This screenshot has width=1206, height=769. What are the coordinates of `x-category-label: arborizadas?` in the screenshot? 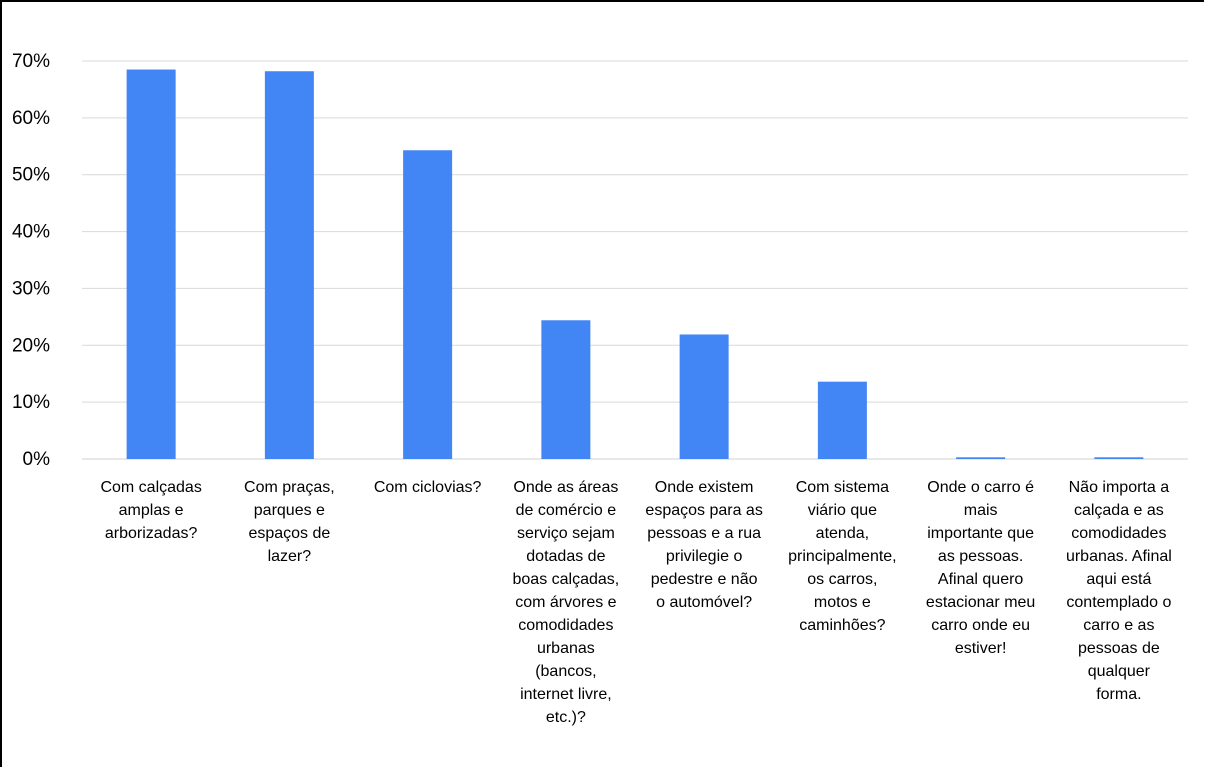 It's located at (151, 533).